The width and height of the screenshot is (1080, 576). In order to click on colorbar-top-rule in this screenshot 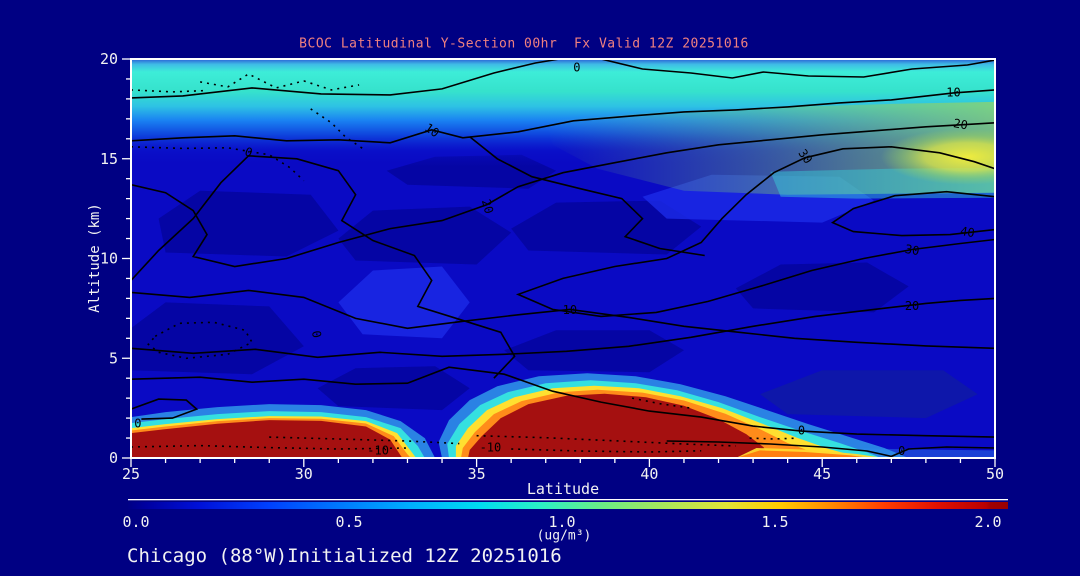, I will do `click(568, 500)`.